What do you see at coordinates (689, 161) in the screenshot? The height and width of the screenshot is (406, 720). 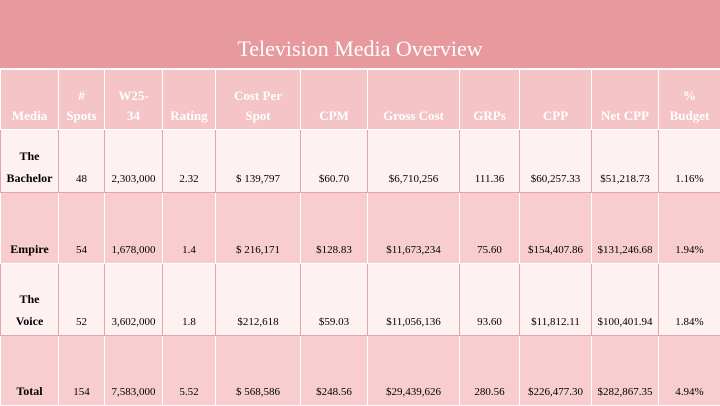 I see `cell-budget: 1.16%` at bounding box center [689, 161].